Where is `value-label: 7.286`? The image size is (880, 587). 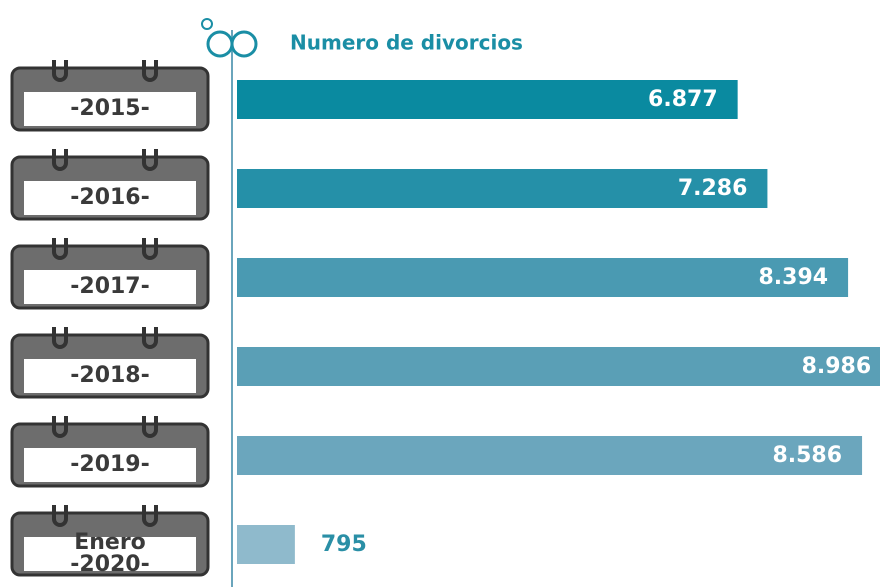 value-label: 7.286 is located at coordinates (713, 188).